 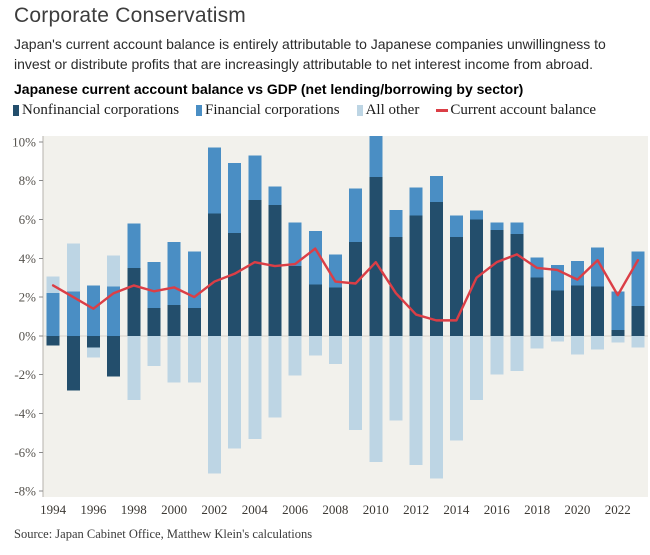 I want to click on bar-segment-2021-all-other, so click(x=598, y=342).